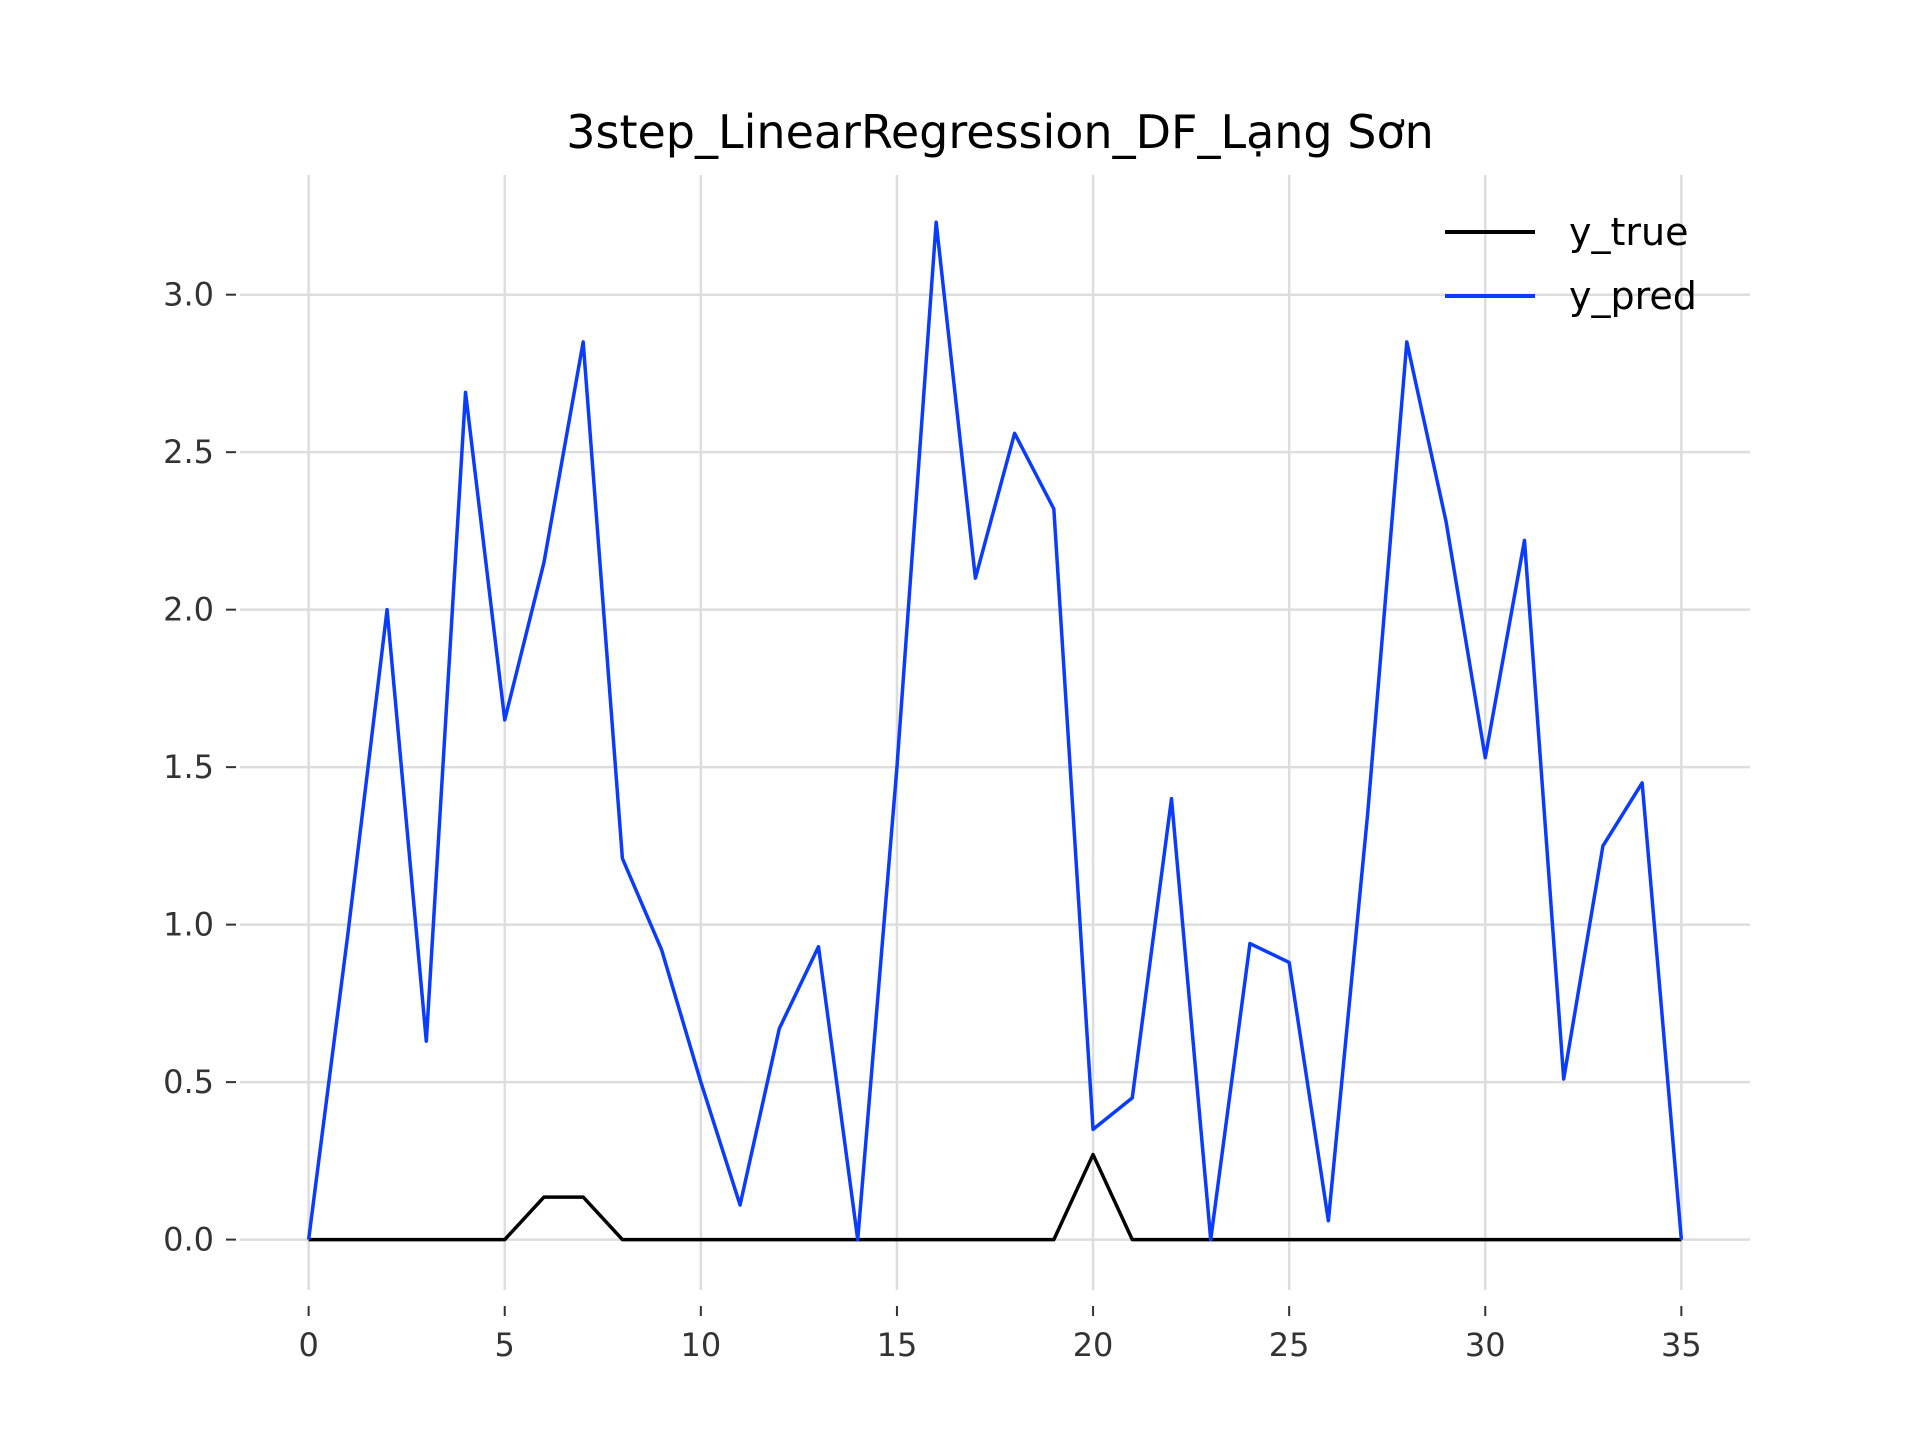 The image size is (1920, 1440). What do you see at coordinates (1093, 1345) in the screenshot?
I see `x-tick-label: 20` at bounding box center [1093, 1345].